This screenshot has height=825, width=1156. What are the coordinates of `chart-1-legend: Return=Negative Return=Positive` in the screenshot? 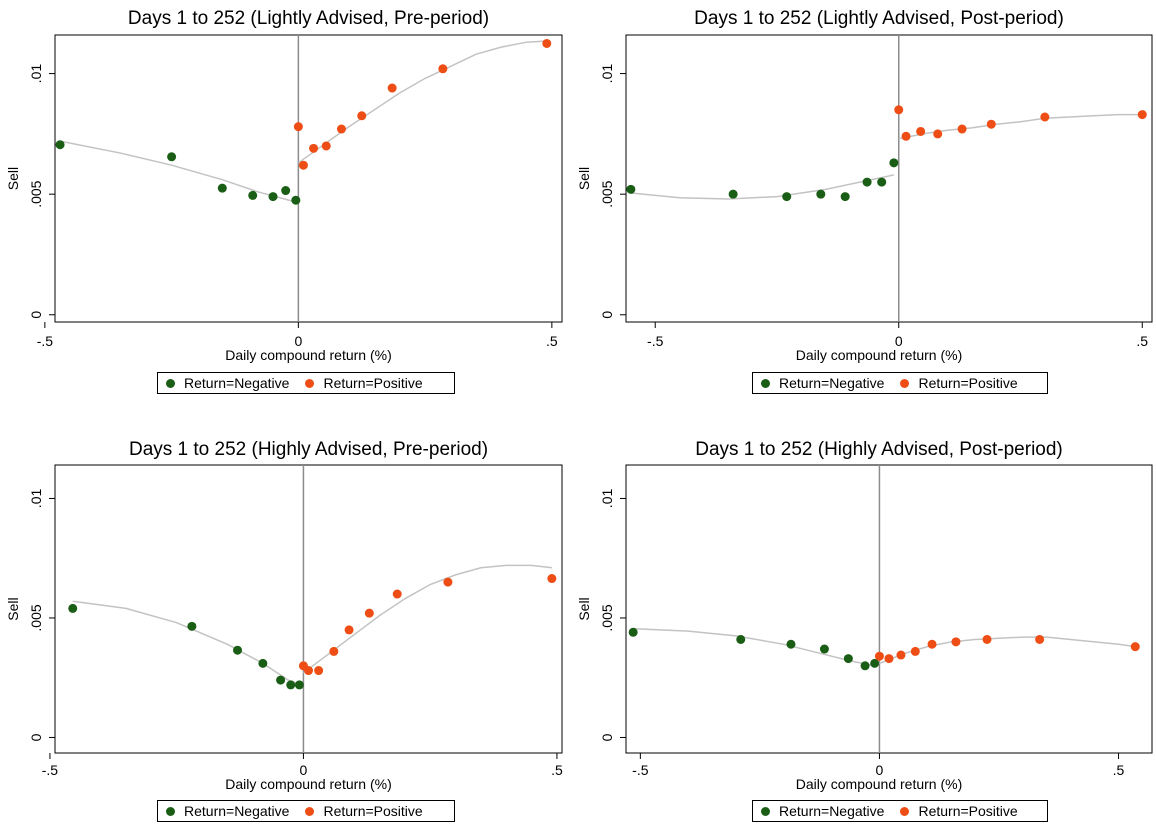 It's located at (306, 383).